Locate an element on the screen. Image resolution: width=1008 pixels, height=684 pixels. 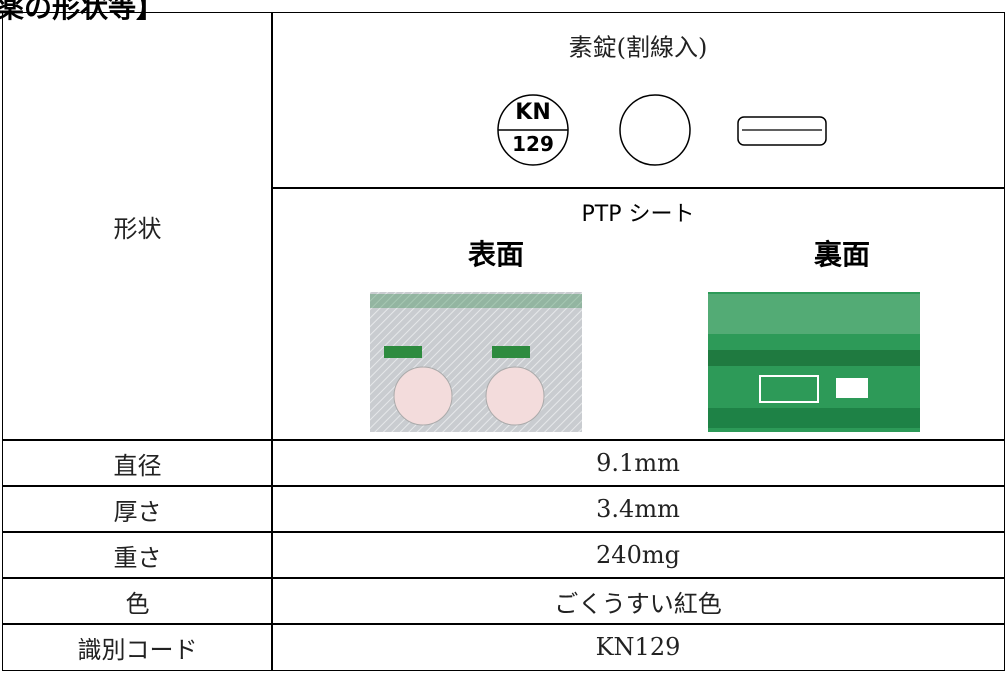
row-value: 3.4mm is located at coordinates (638, 509).